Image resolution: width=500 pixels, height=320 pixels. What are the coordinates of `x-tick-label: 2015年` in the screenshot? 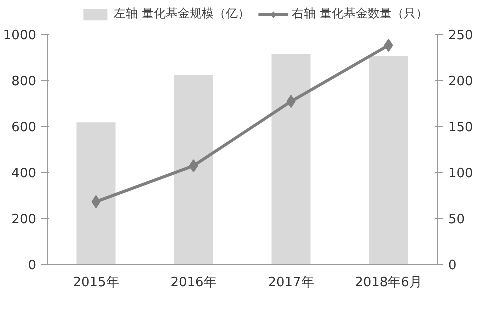 It's located at (96, 283).